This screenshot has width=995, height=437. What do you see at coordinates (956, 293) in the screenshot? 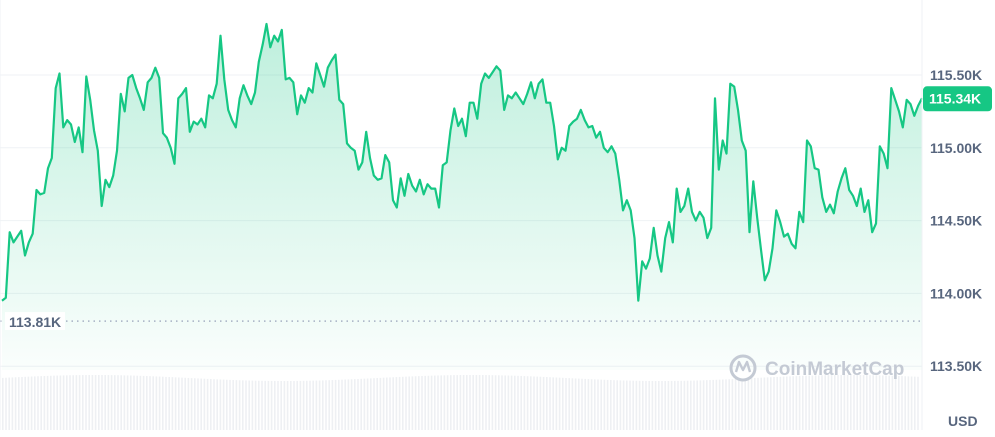
I see `y-tick-label: 114.00K` at bounding box center [956, 293].